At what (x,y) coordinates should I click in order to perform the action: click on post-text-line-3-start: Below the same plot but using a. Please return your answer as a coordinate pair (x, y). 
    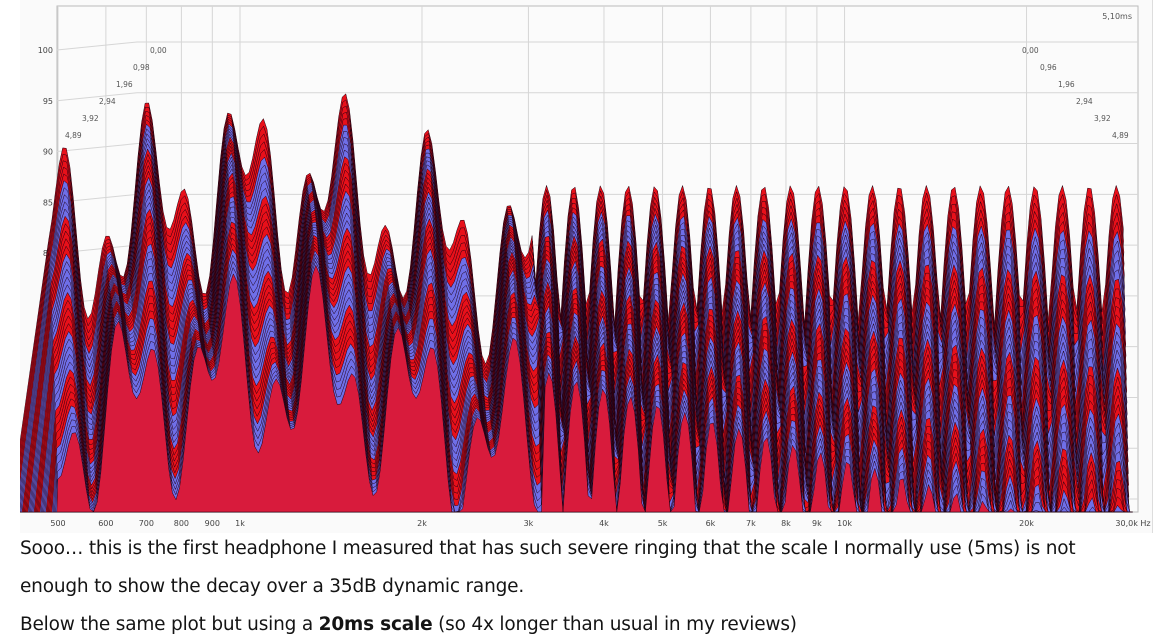
    Looking at the image, I should click on (169, 624).